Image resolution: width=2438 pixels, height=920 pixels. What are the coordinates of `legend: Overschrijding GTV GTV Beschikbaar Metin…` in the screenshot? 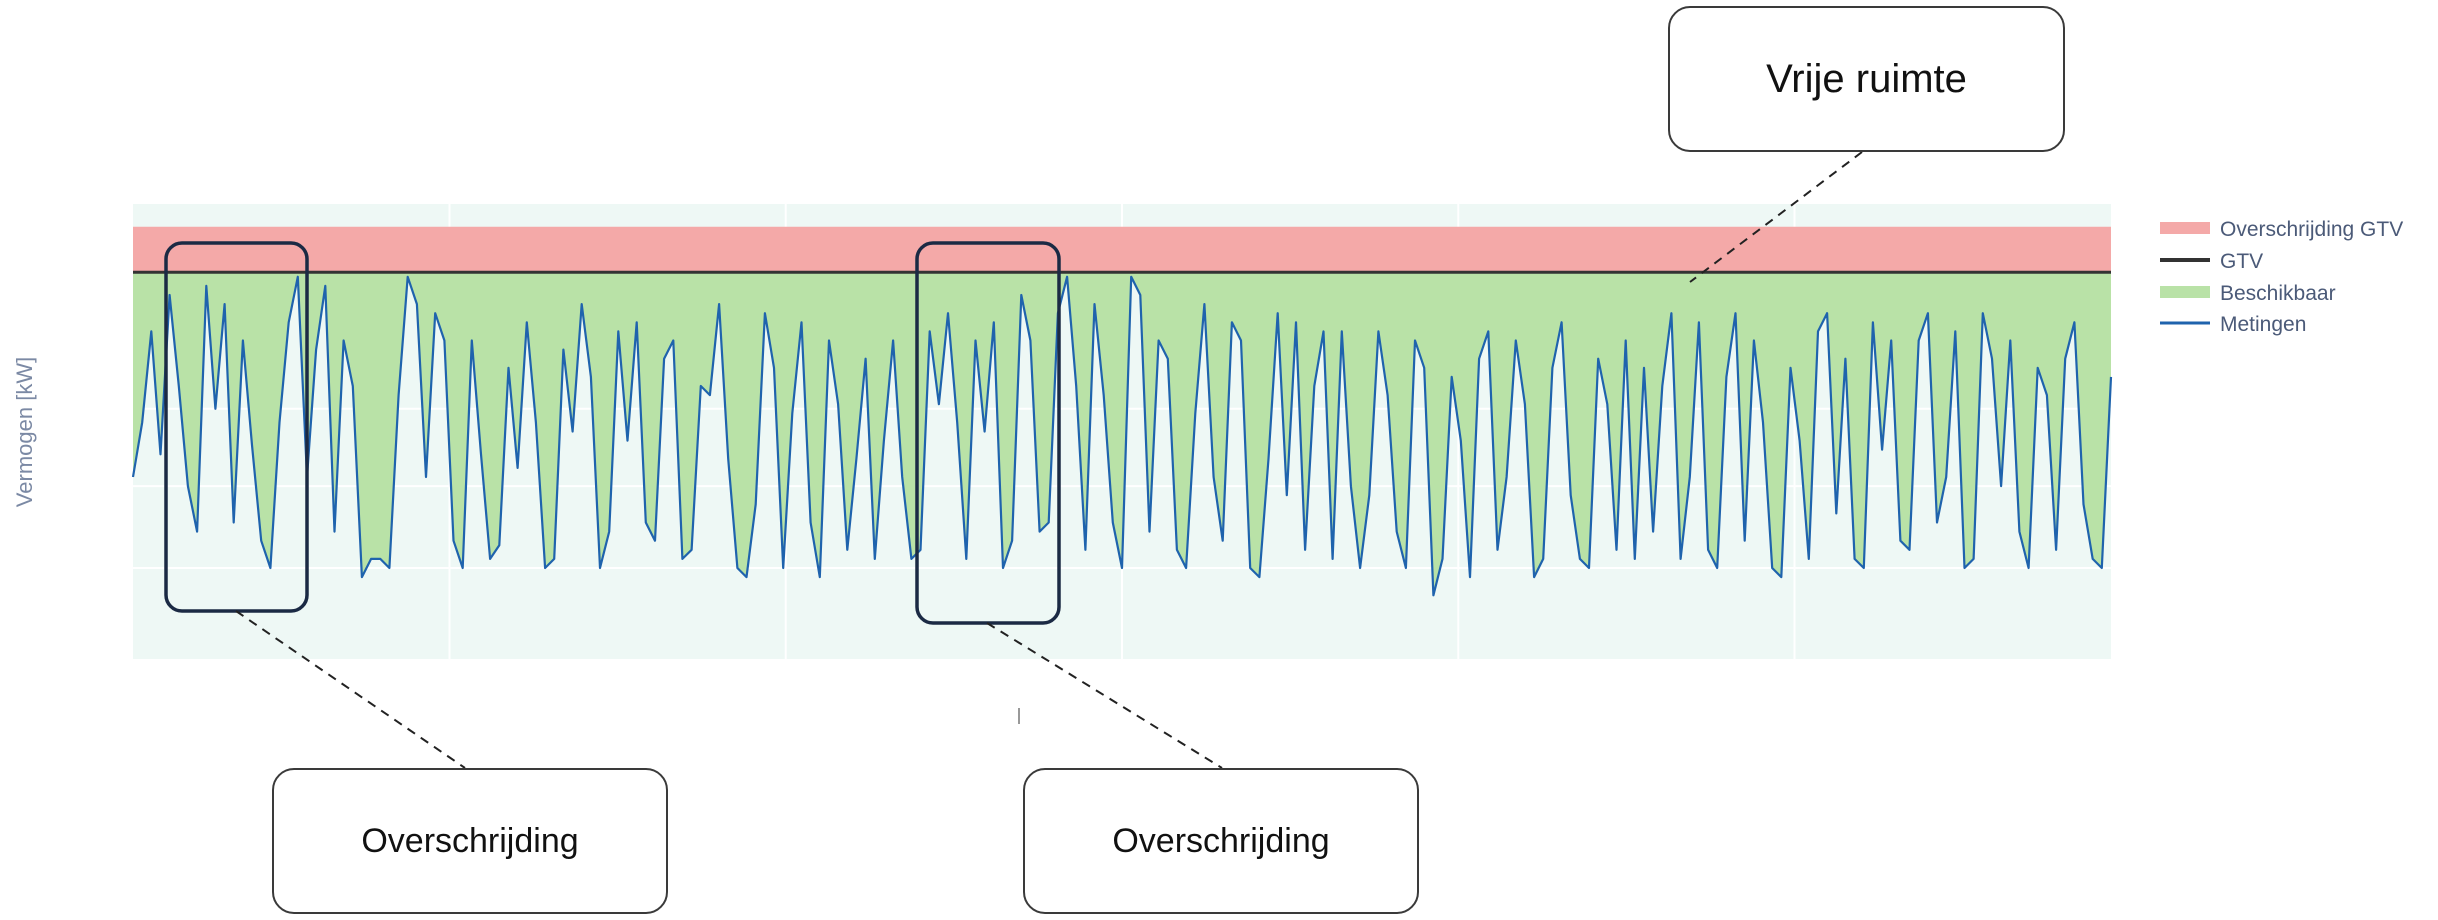 It's located at (2281, 277).